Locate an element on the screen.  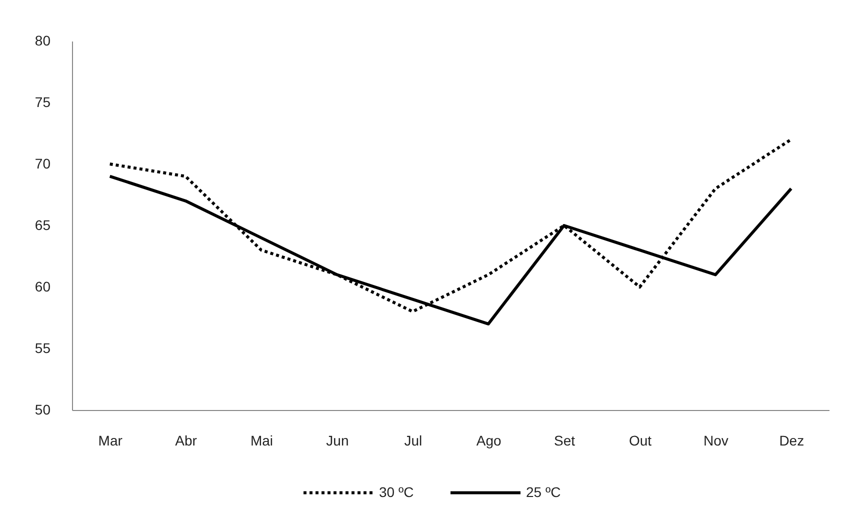
x-tick-label: Mar is located at coordinates (110, 440).